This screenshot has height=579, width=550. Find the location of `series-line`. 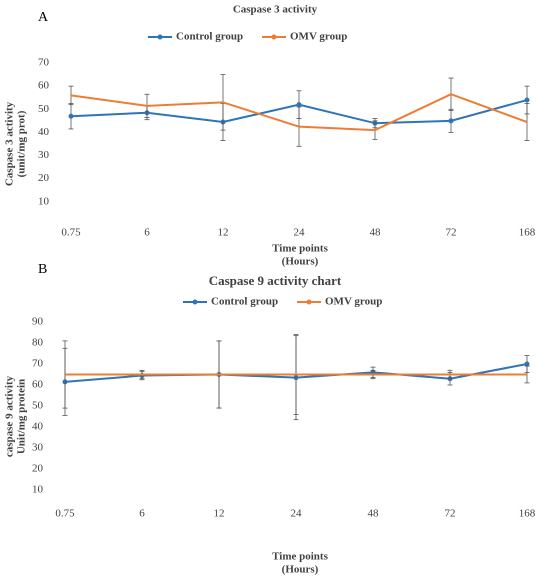

series-line is located at coordinates (299, 112).